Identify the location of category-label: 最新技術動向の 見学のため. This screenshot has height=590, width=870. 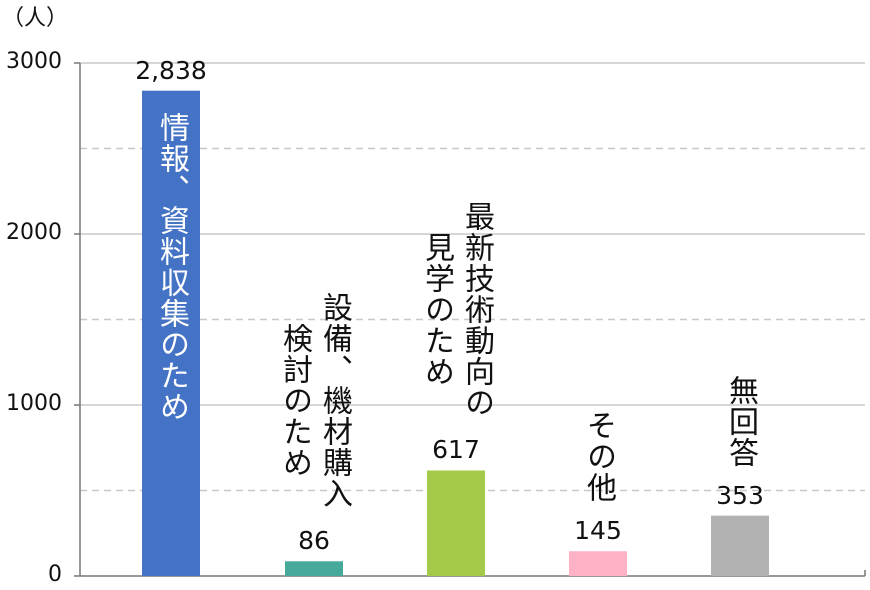
(456, 309).